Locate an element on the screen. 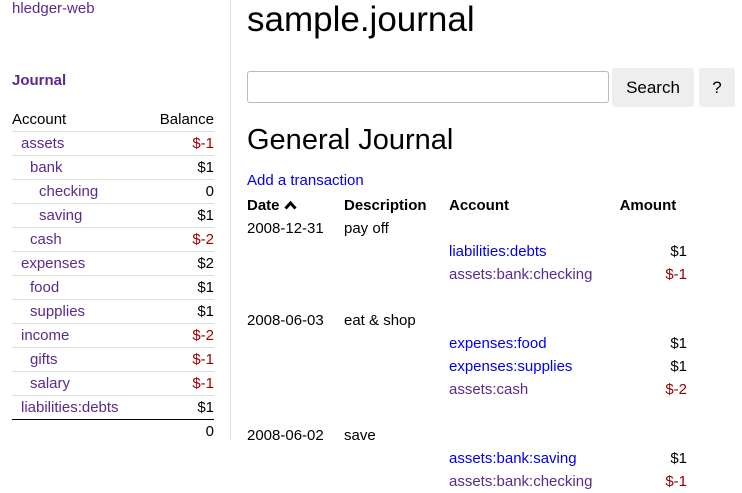  account-row: income $-2 is located at coordinates (113, 335).